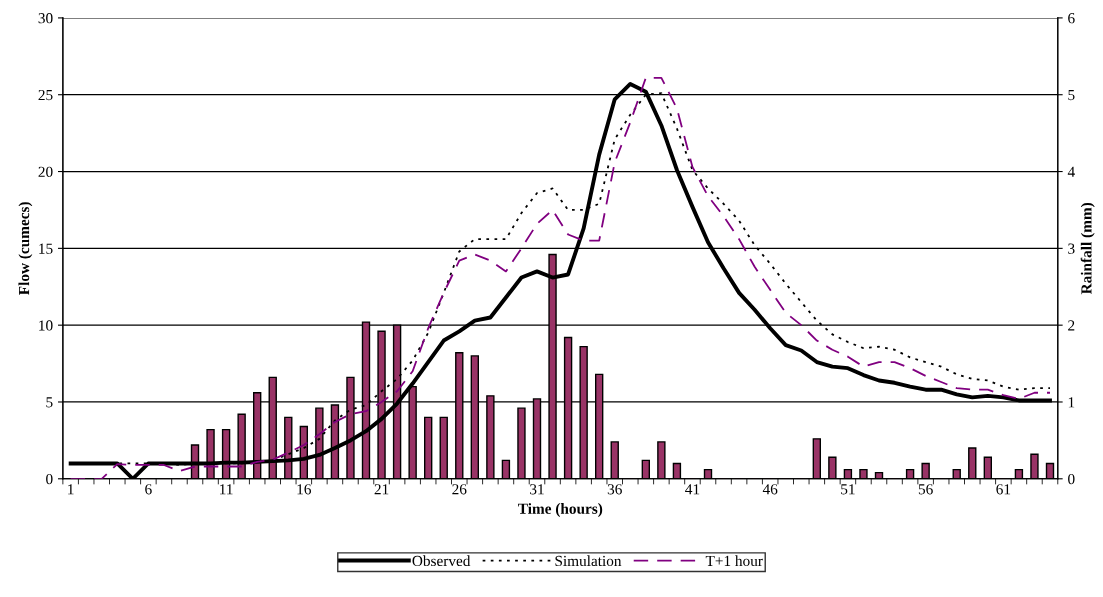 The image size is (1103, 597). Describe the element at coordinates (49, 479) in the screenshot. I see `y-tick-label: 0` at that location.